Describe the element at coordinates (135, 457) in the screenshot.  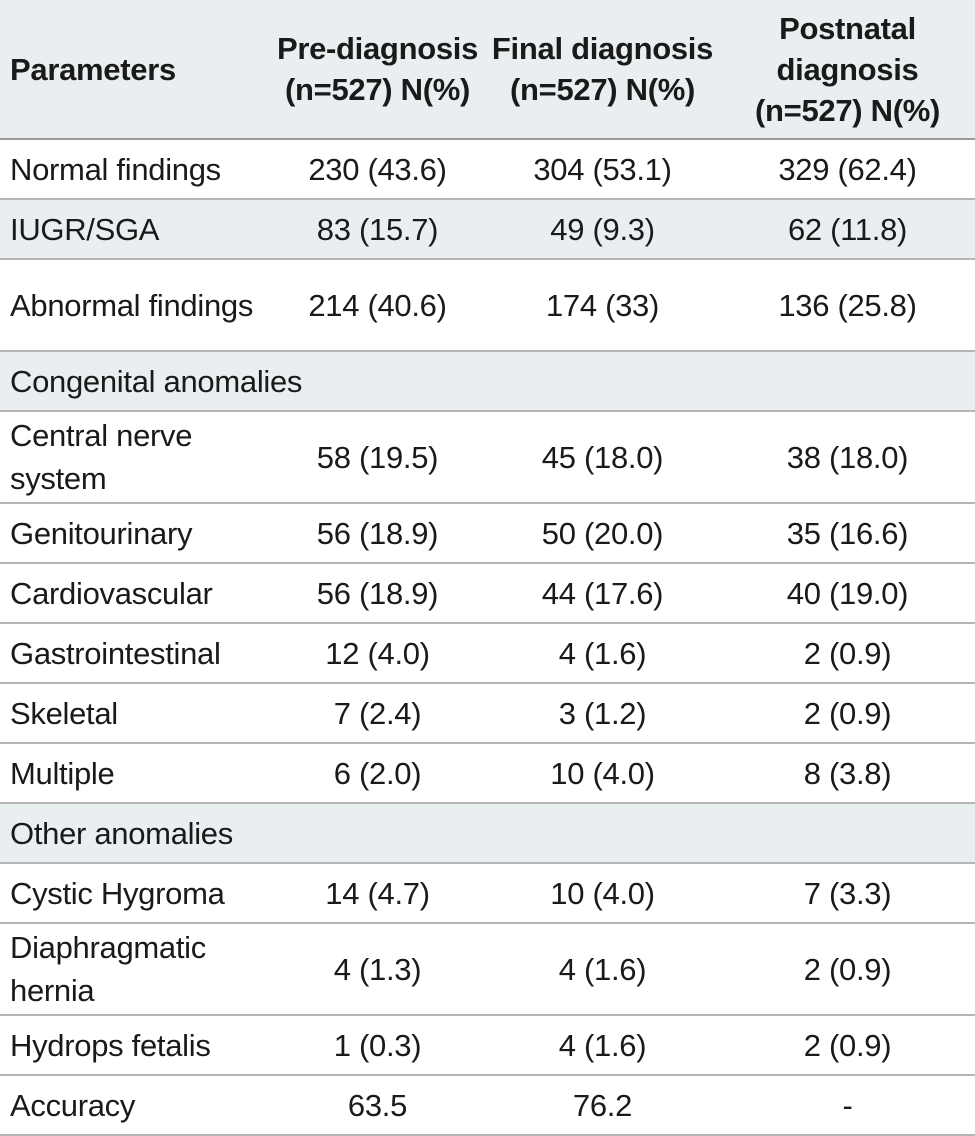
I see `row-label: Central nerve system` at that location.